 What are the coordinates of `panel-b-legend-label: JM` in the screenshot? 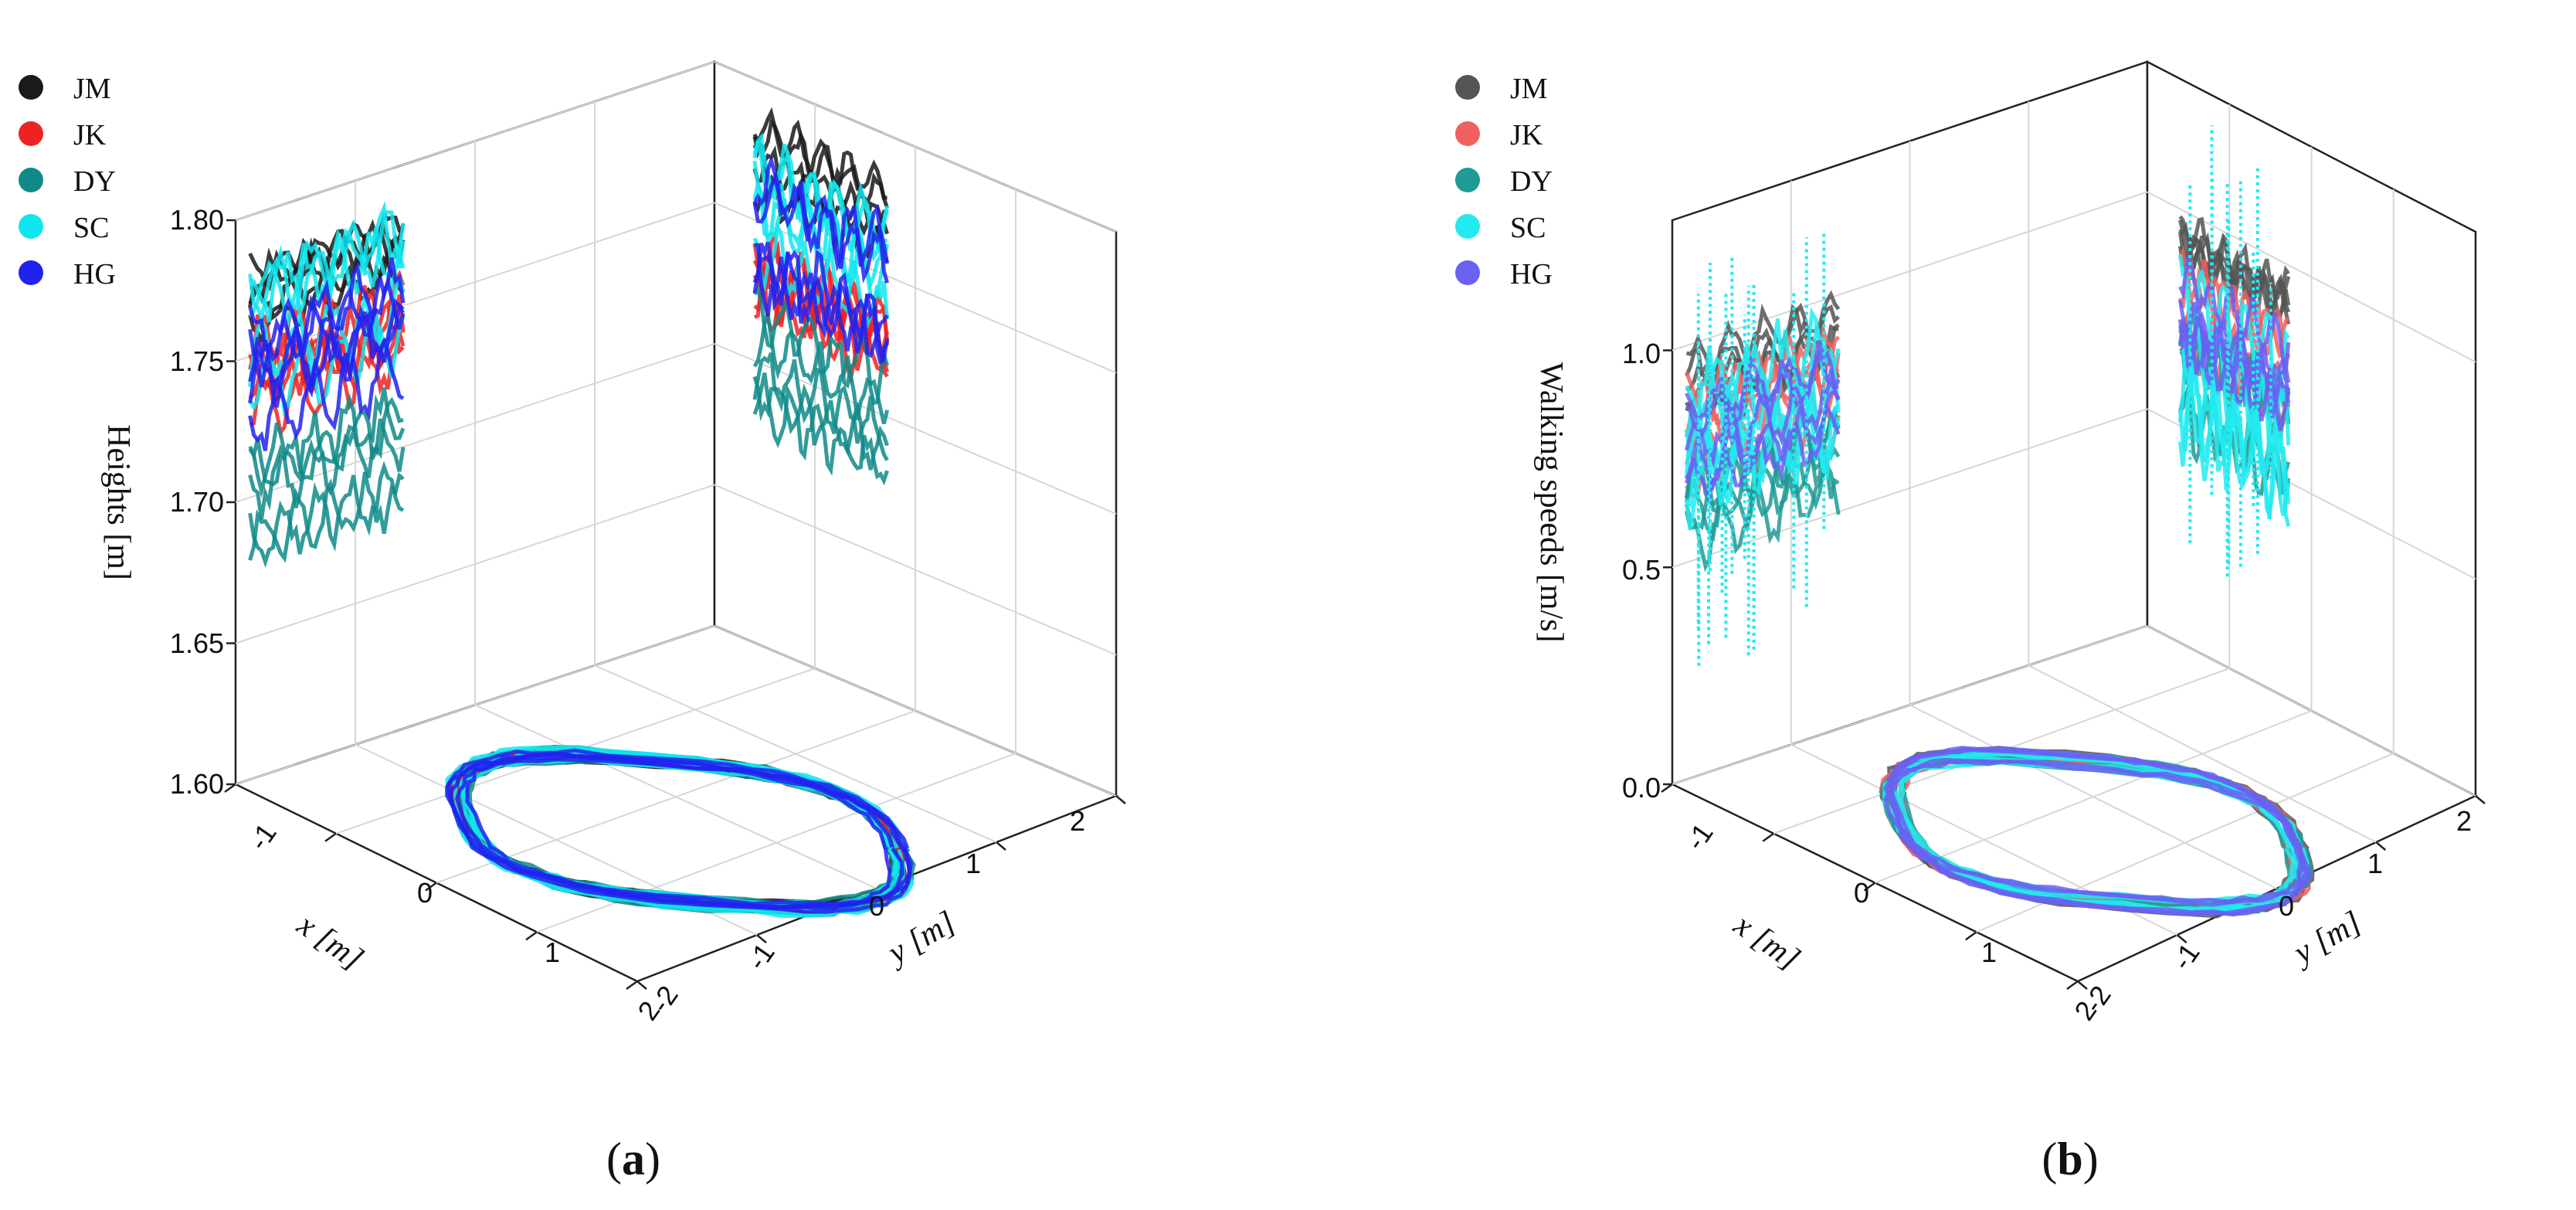 It's located at (1529, 89).